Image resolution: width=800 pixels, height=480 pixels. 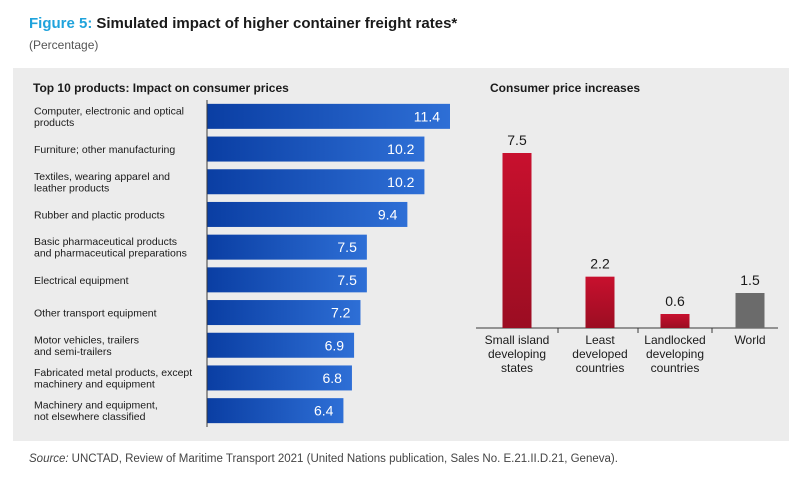 What do you see at coordinates (109, 117) in the screenshot?
I see `product-category-label: Computer, electronic and optical products` at bounding box center [109, 117].